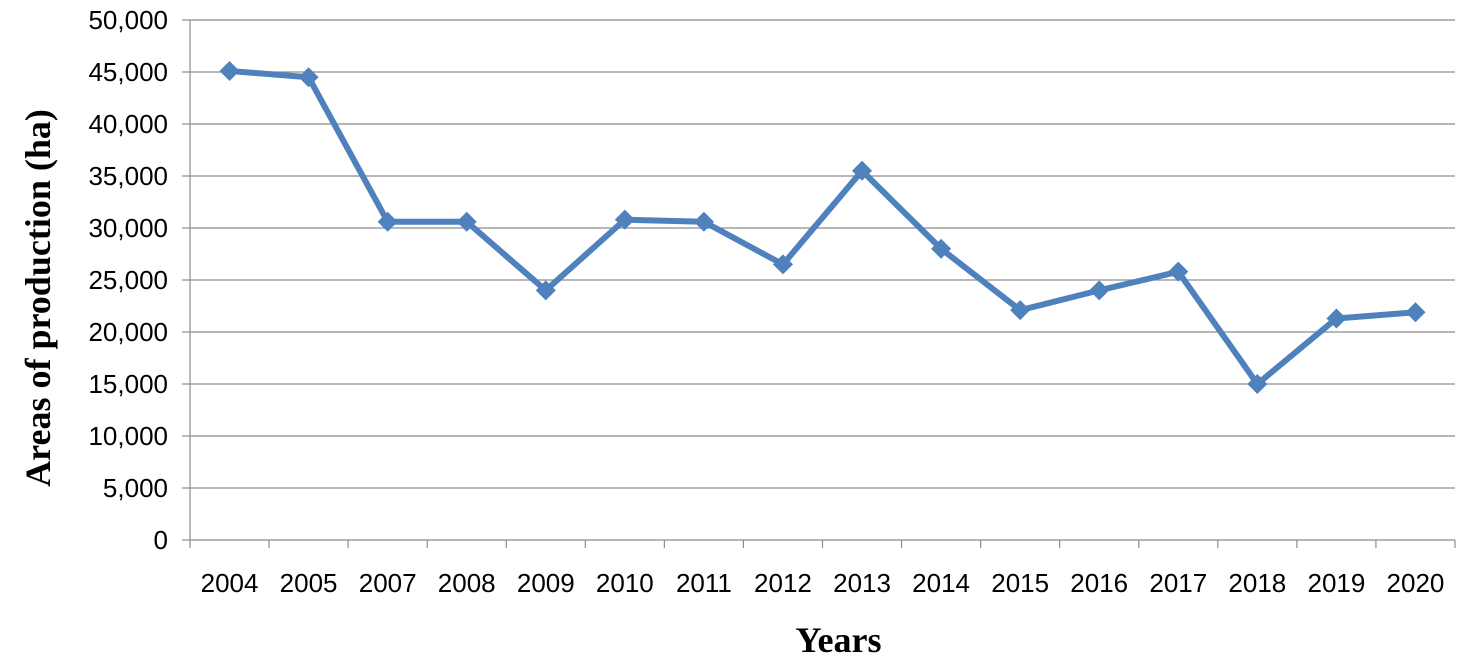  Describe the element at coordinates (839, 640) in the screenshot. I see `x-axis-title: Years` at that location.